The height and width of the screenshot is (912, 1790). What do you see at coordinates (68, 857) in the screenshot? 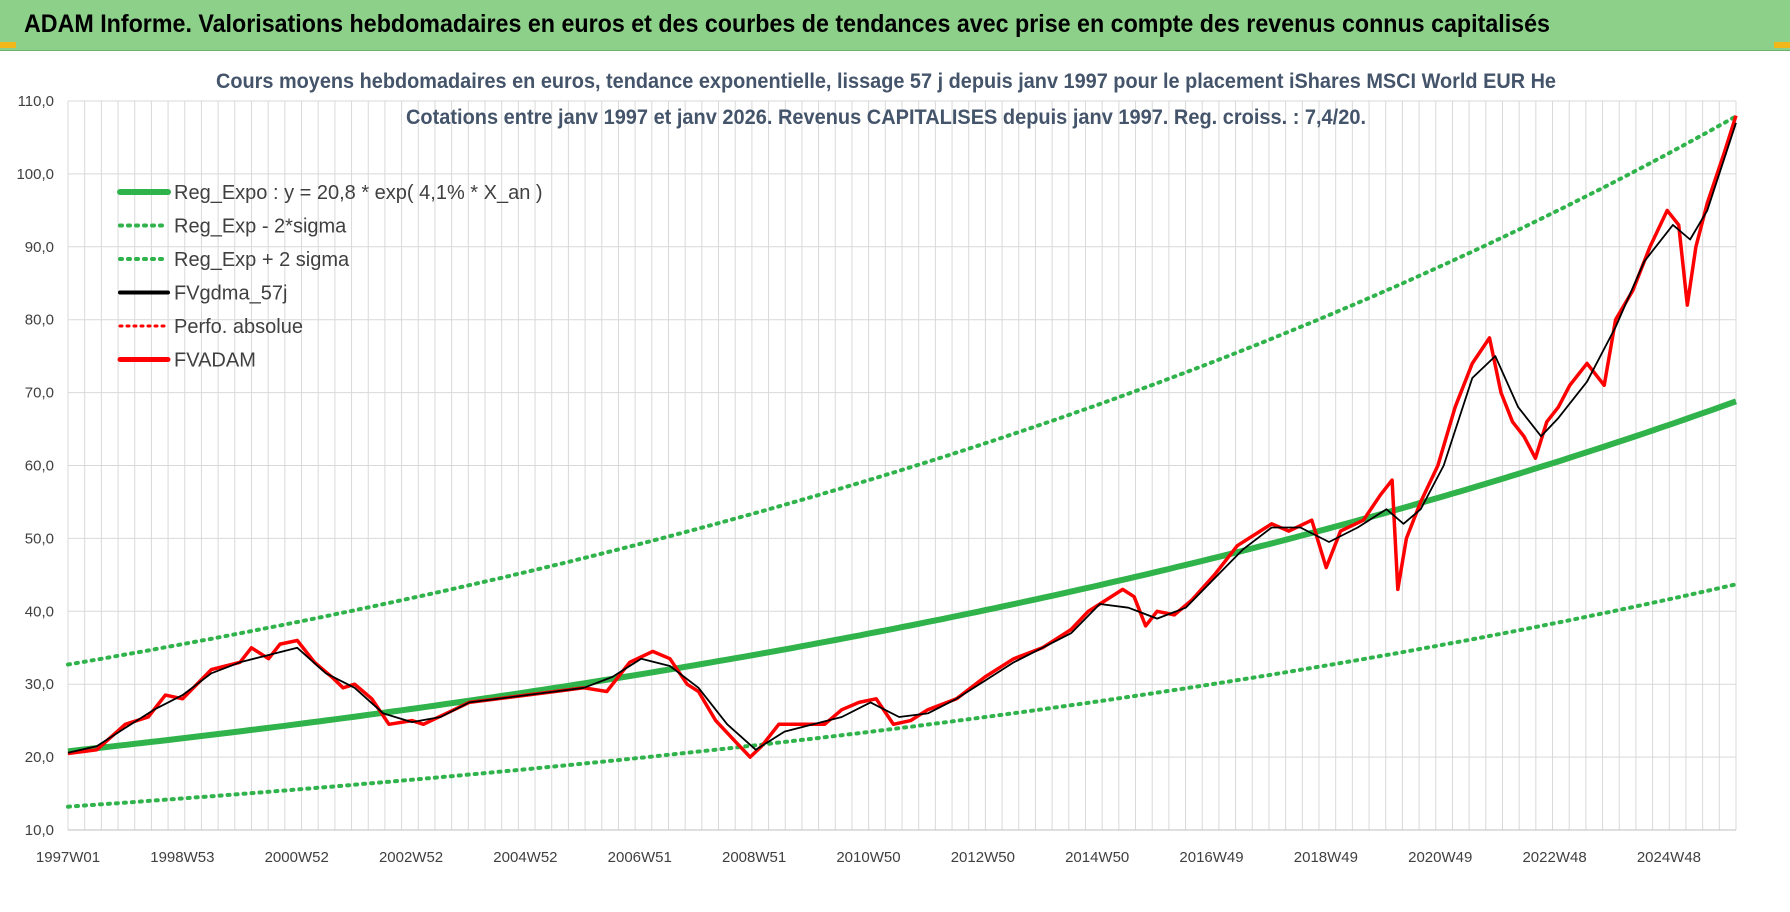
I see `x-tick-label: 1997W01` at bounding box center [68, 857].